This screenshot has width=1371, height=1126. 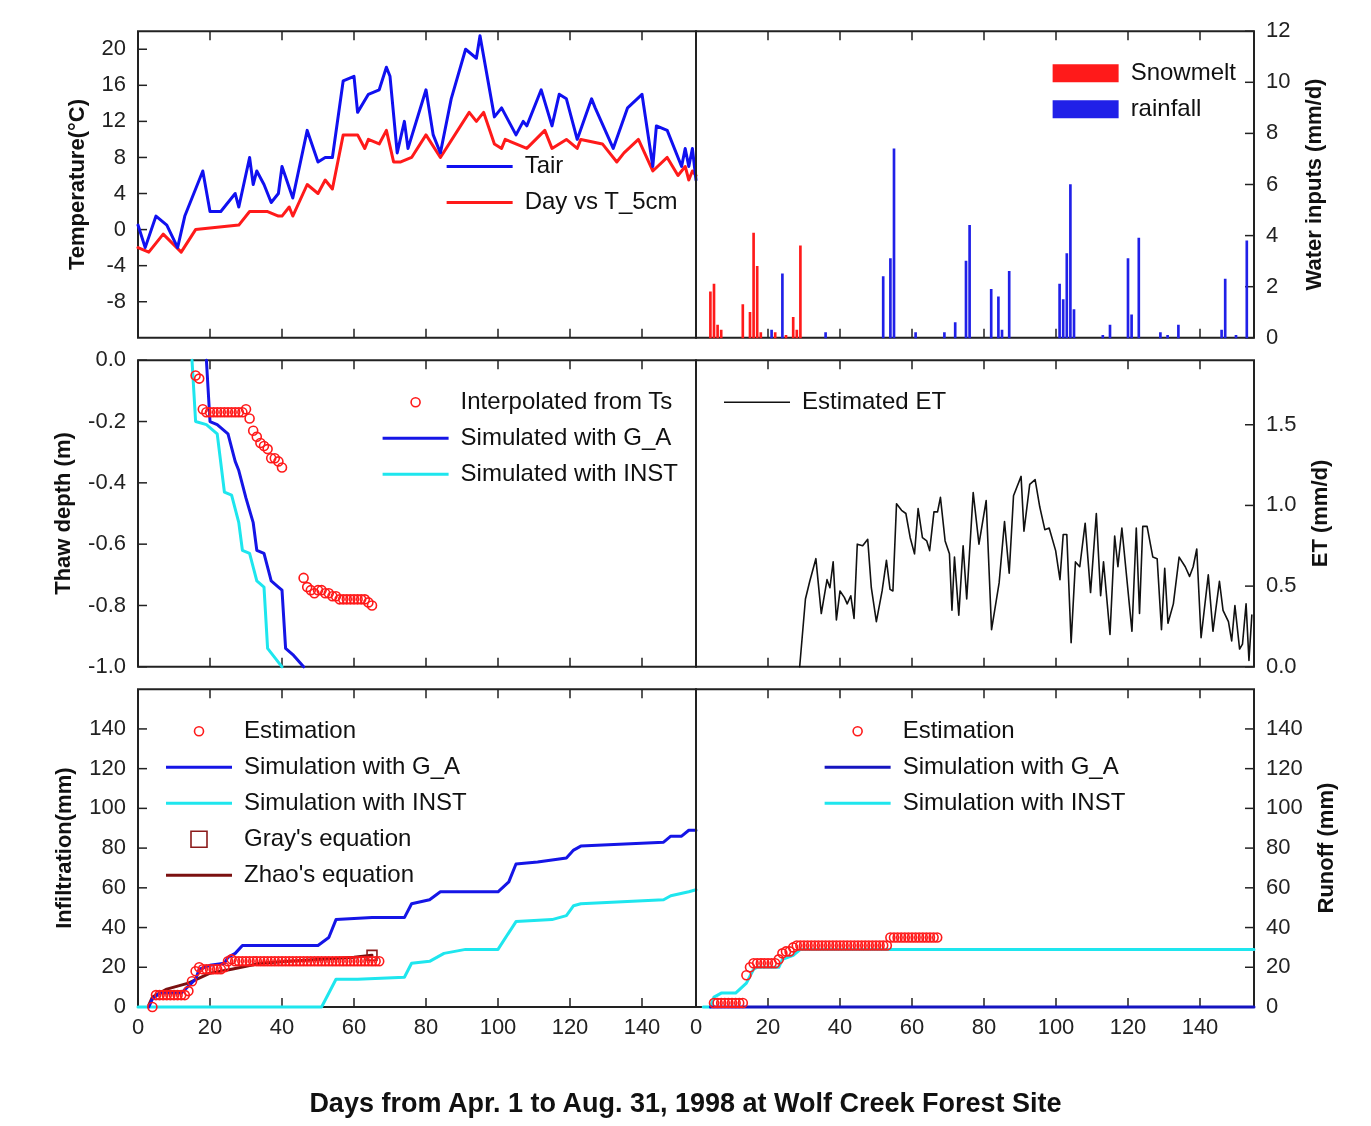 What do you see at coordinates (1278, 81) in the screenshot?
I see `y-tick-label: 10` at bounding box center [1278, 81].